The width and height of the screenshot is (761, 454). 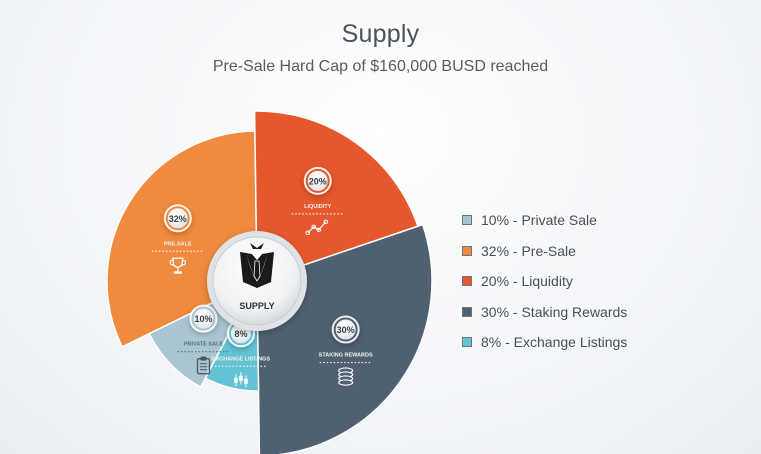 I want to click on center-hub: SUPPLY, so click(x=257, y=281).